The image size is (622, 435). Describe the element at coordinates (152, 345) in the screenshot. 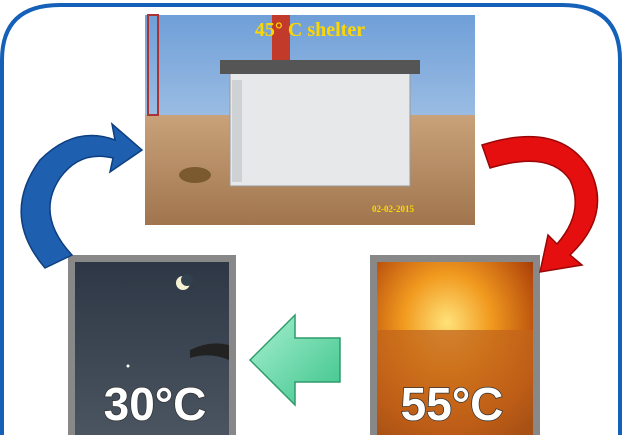

I see `night-photo: 30°C` at that location.